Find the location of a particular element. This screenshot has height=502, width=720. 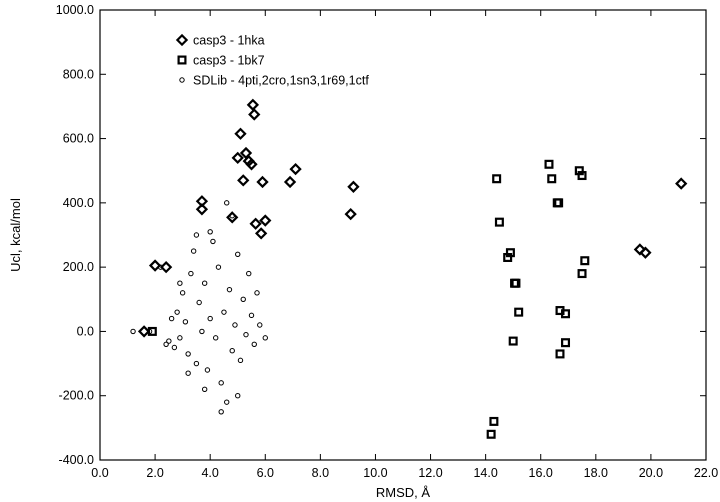

x-tick-label: 10.0 is located at coordinates (375, 473).